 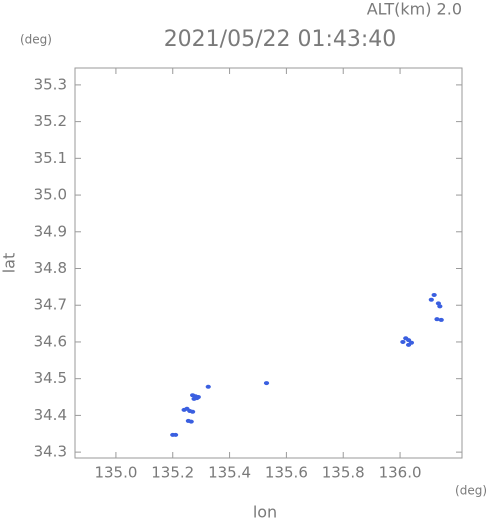 I want to click on y-tick-label: 35.3, so click(x=50, y=84).